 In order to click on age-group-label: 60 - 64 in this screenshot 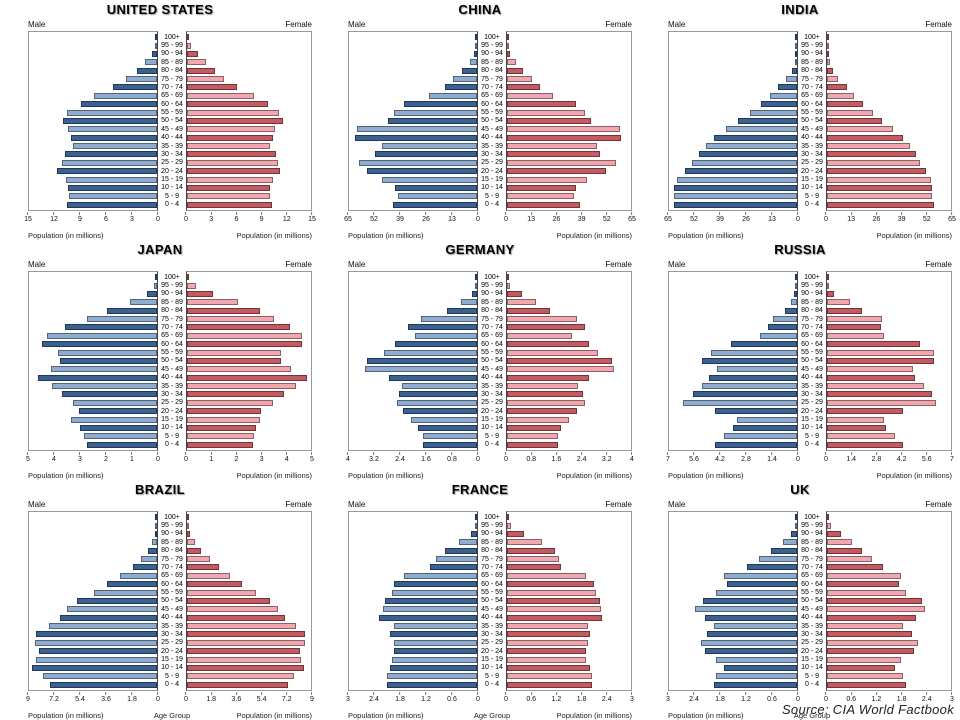, I will do `click(492, 104)`.